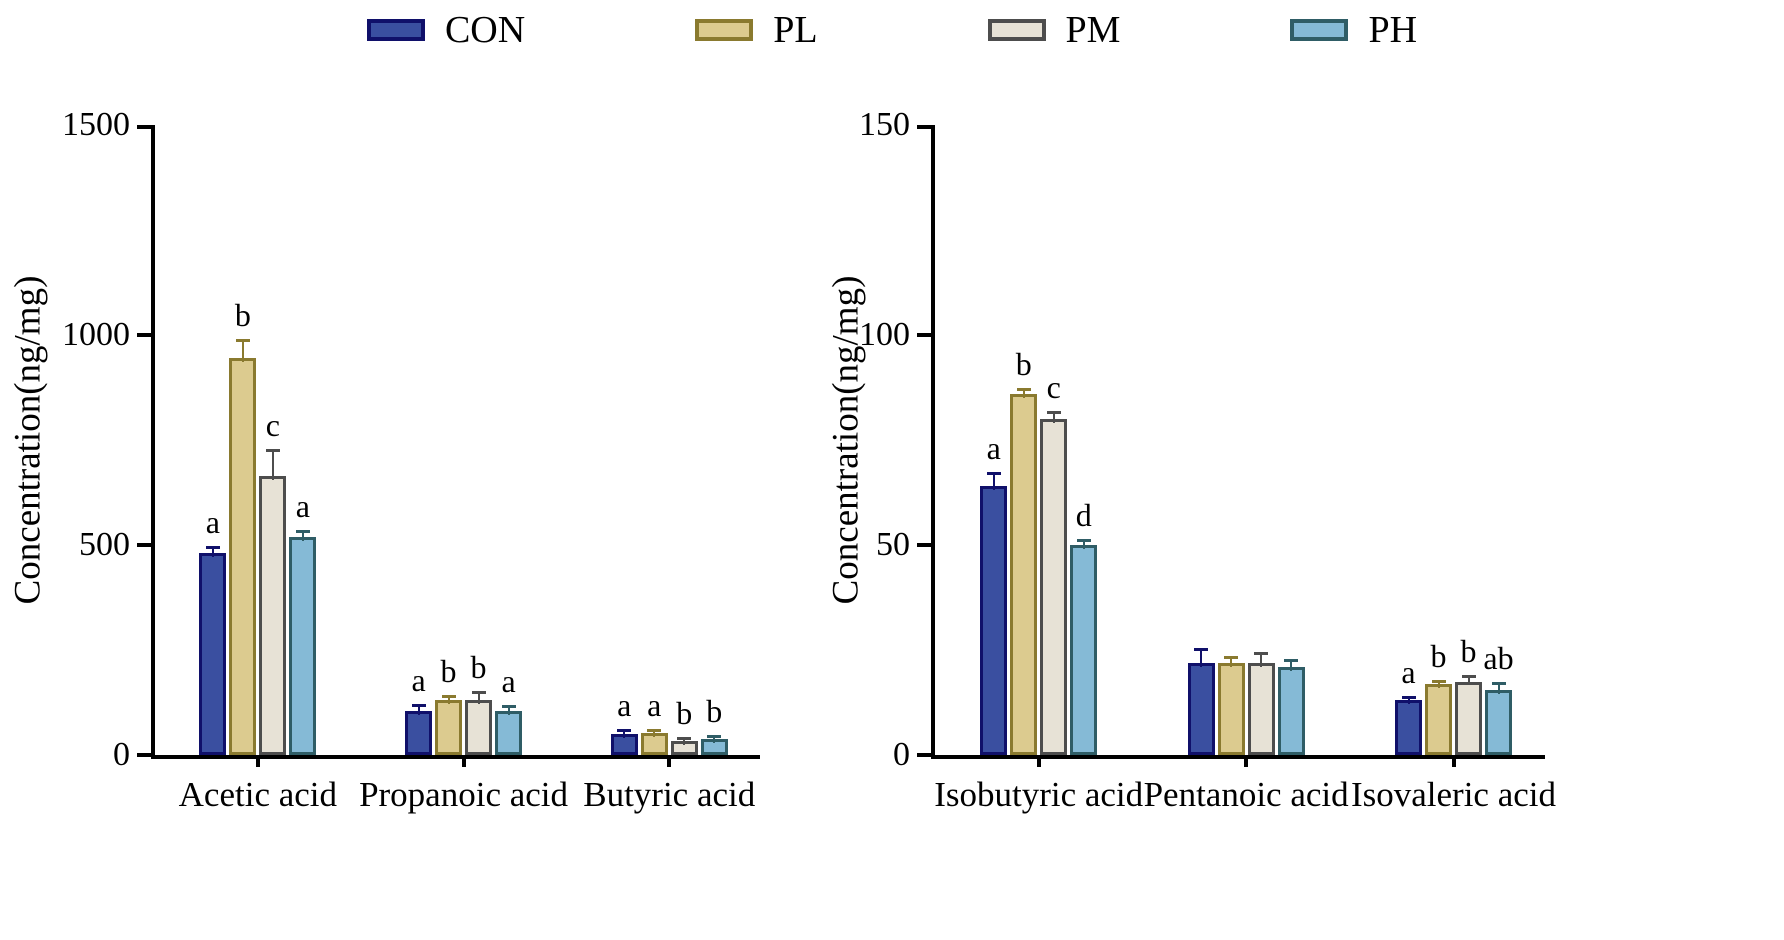 Image resolution: width=1784 pixels, height=940 pixels. What do you see at coordinates (884, 124) in the screenshot?
I see `y-tick-label: 150` at bounding box center [884, 124].